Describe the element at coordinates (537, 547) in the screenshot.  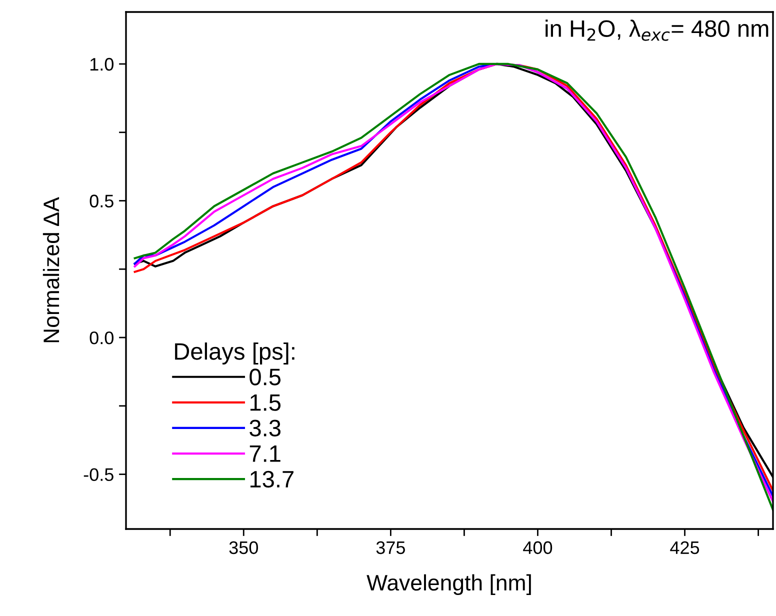
I see `x-tick-label: 400` at that location.